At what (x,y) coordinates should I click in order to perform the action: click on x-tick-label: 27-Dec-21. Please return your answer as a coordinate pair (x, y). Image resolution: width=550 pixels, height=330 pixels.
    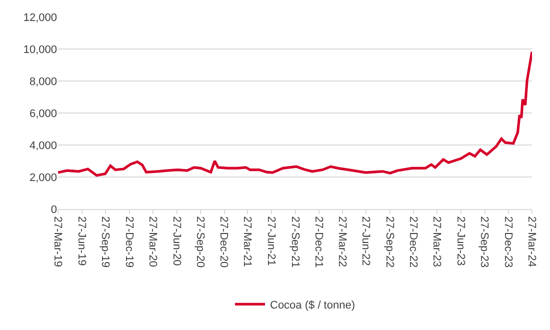
    Looking at the image, I should click on (318, 242).